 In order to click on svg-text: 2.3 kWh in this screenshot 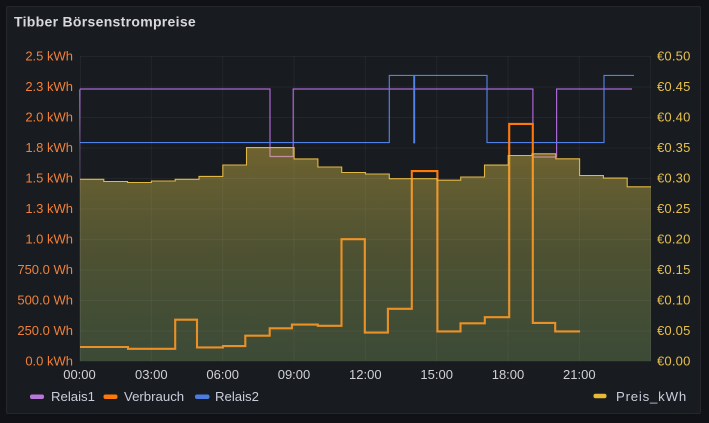, I will do `click(49, 86)`.